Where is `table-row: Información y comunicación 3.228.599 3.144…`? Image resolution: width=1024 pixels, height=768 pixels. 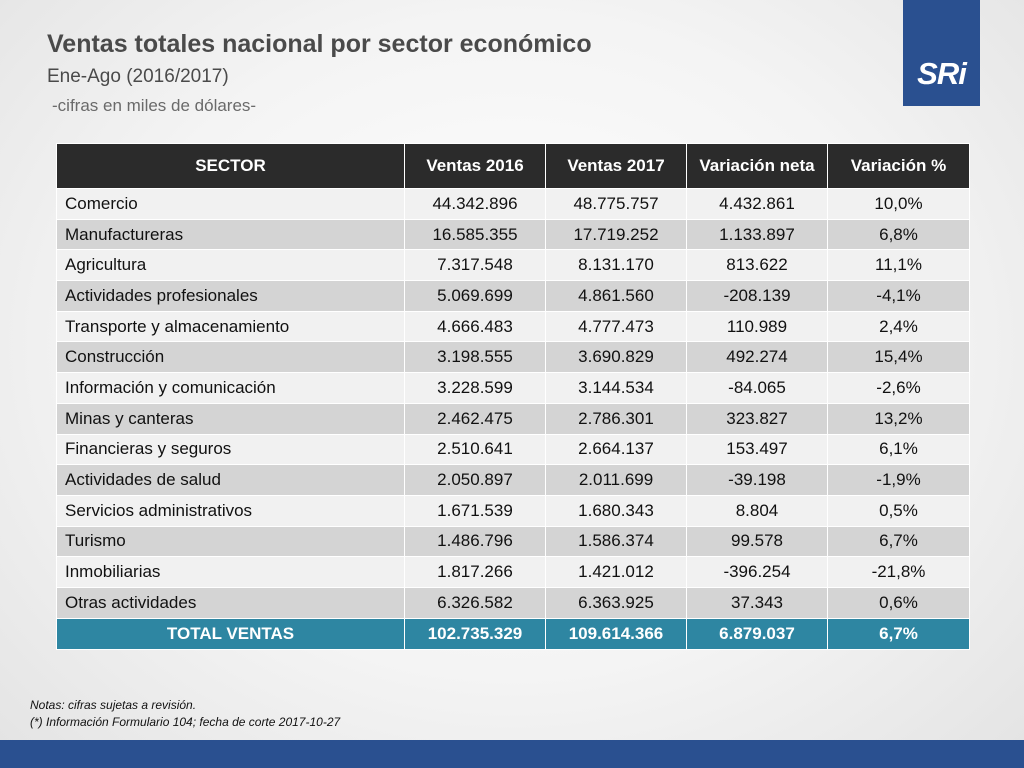 table-row: Información y comunicación 3.228.599 3.144… is located at coordinates (513, 388).